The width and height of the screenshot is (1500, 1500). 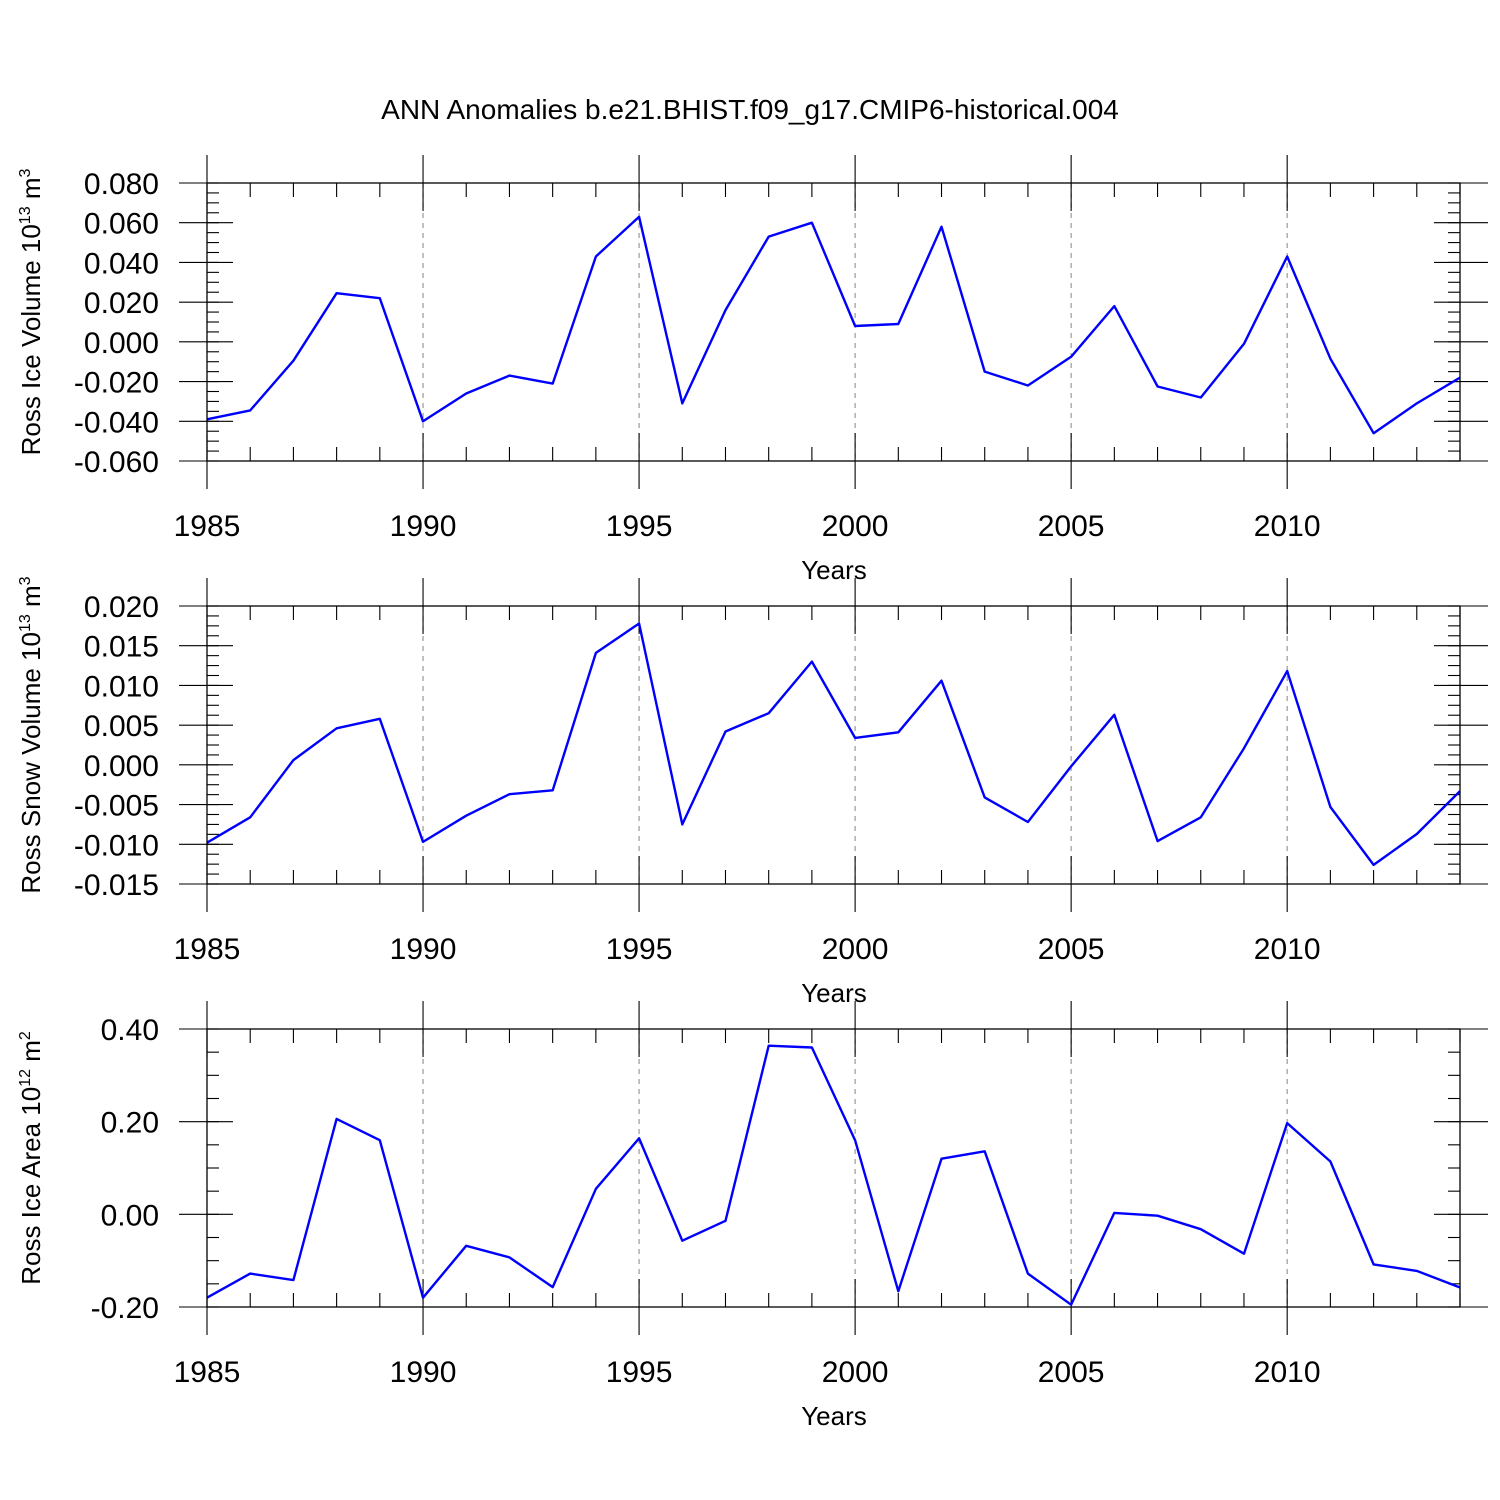 I want to click on y-axis-label-main: Ross Ice Volume 10, so click(x=31, y=339).